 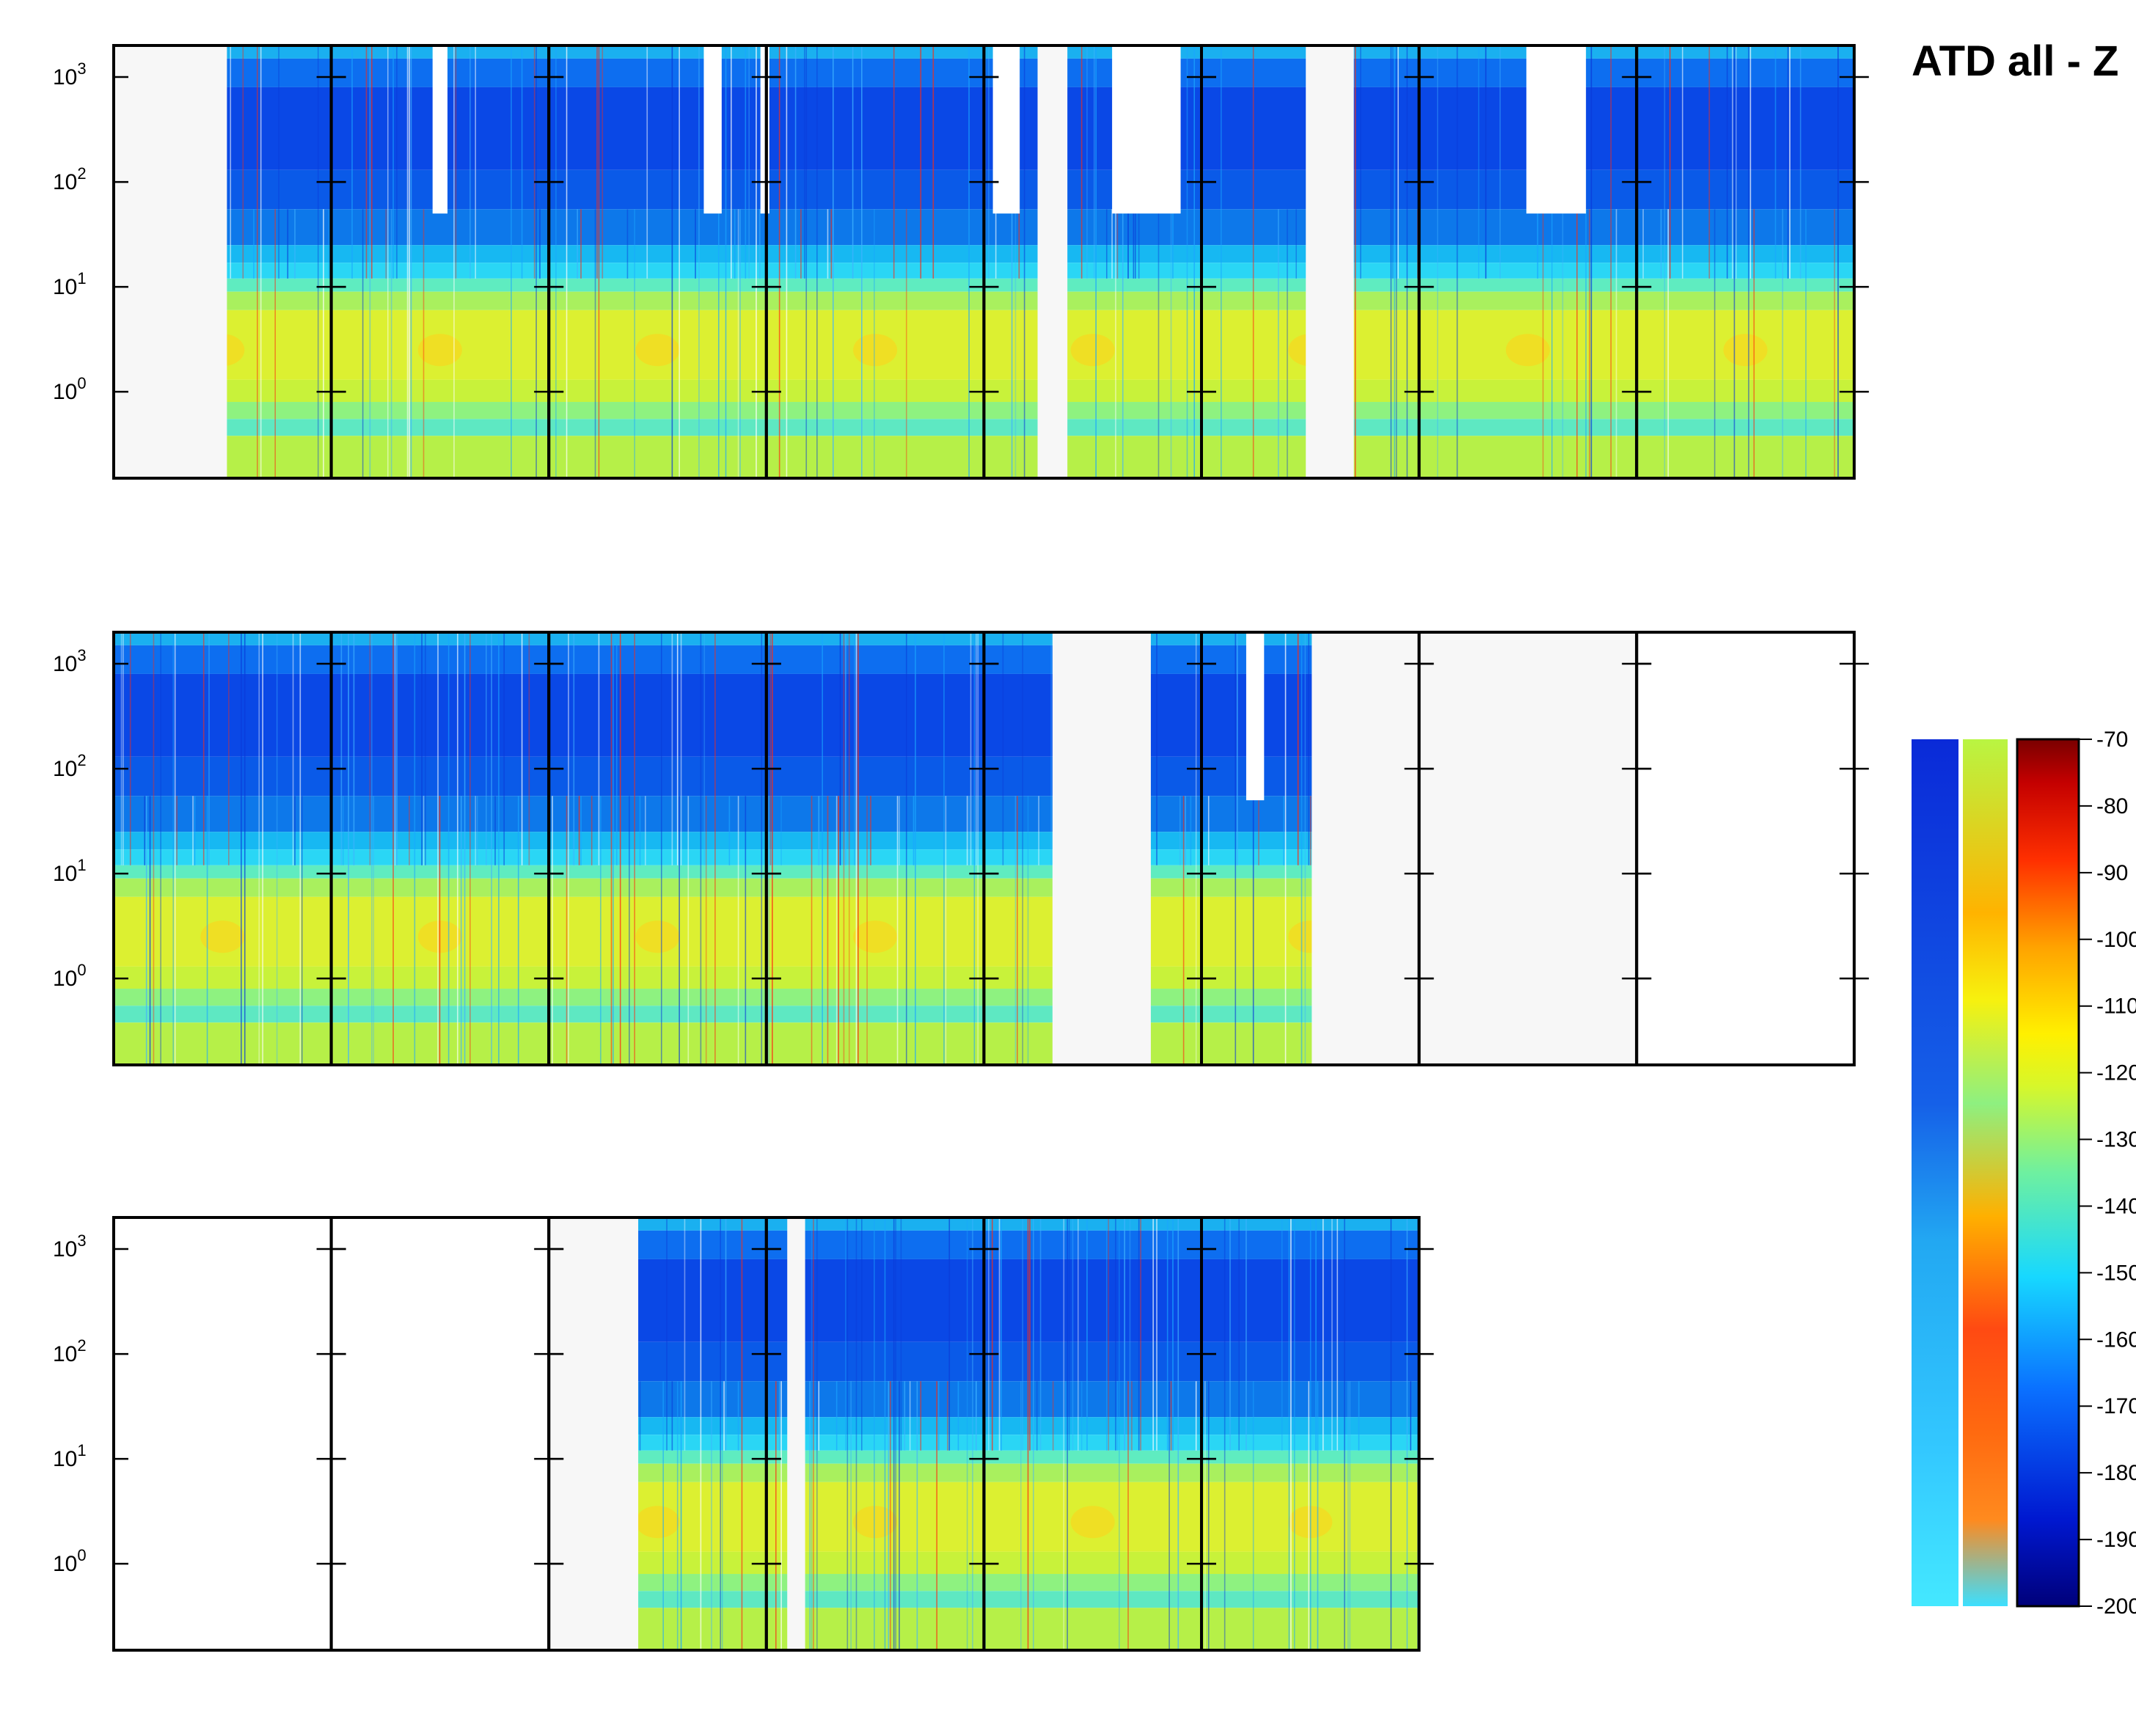 I want to click on no-data-region, so click(x=1330, y=261).